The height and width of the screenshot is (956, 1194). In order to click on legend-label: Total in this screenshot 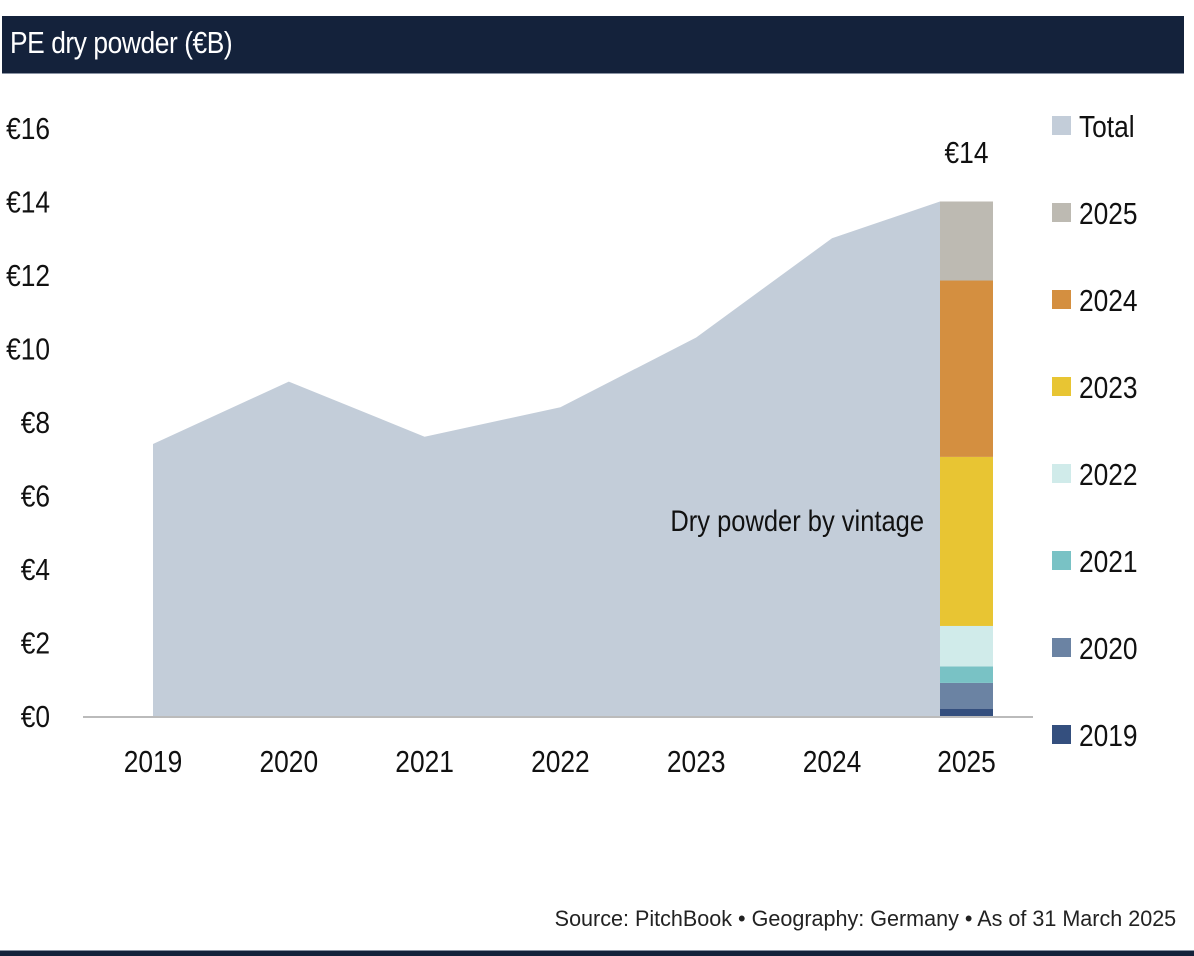, I will do `click(1107, 127)`.